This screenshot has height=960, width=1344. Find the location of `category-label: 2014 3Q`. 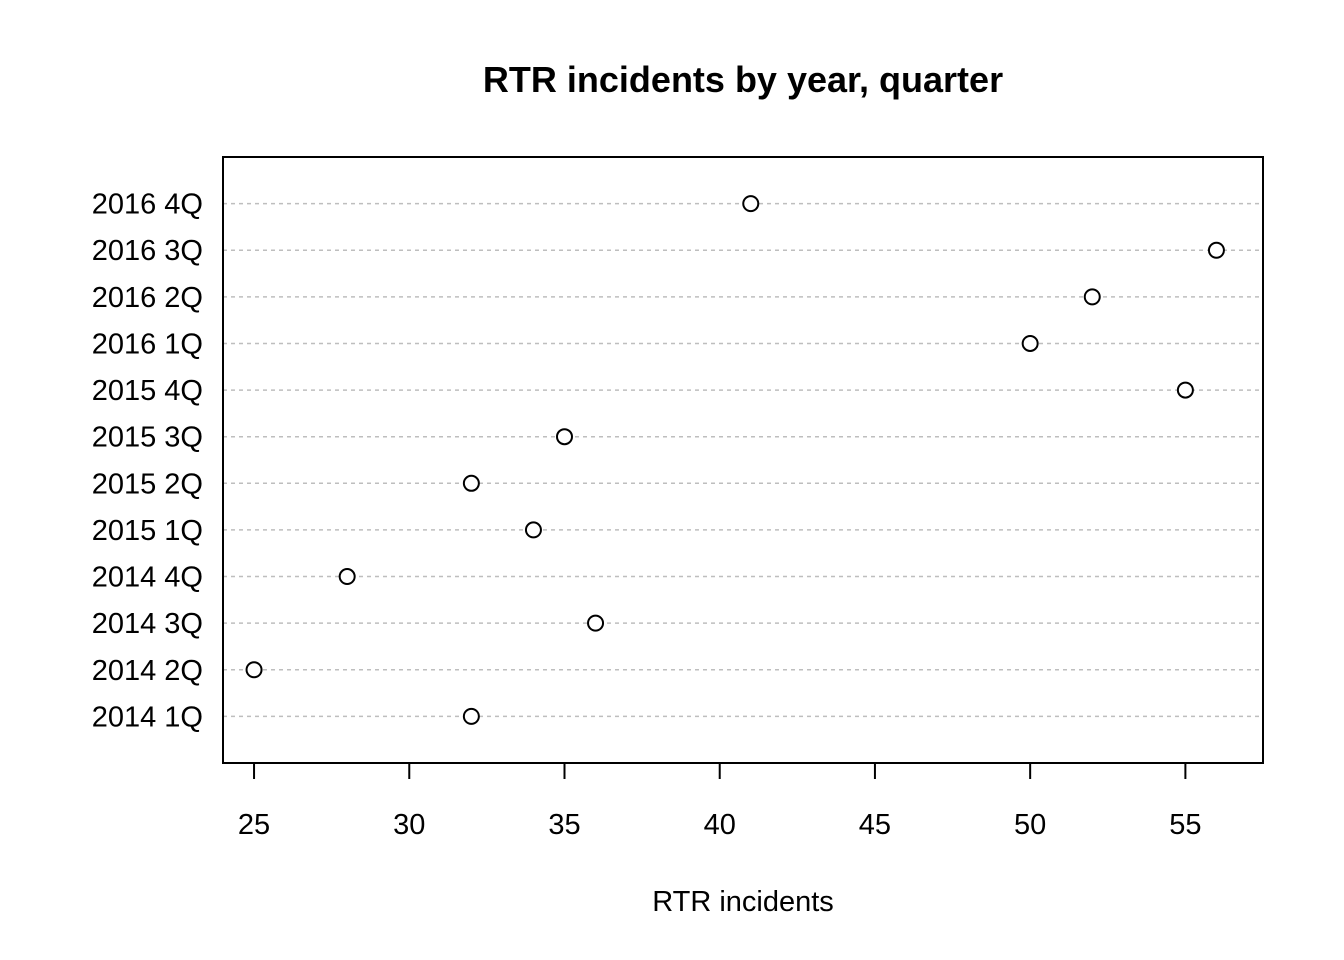

category-label: 2014 3Q is located at coordinates (147, 624).